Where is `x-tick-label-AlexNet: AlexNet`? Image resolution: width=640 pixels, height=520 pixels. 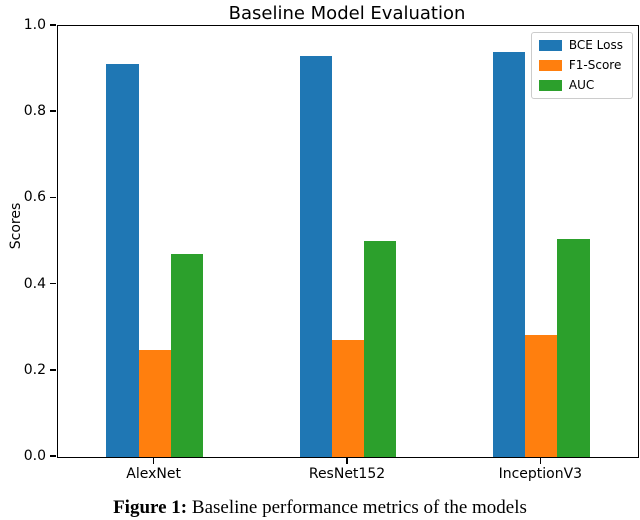 x-tick-label-AlexNet: AlexNet is located at coordinates (153, 474).